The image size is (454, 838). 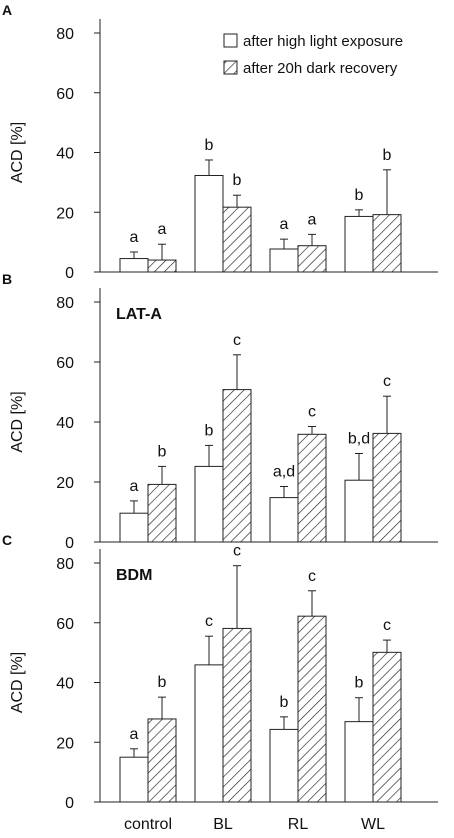 What do you see at coordinates (298, 824) in the screenshot?
I see `x-tick-label: RL` at bounding box center [298, 824].